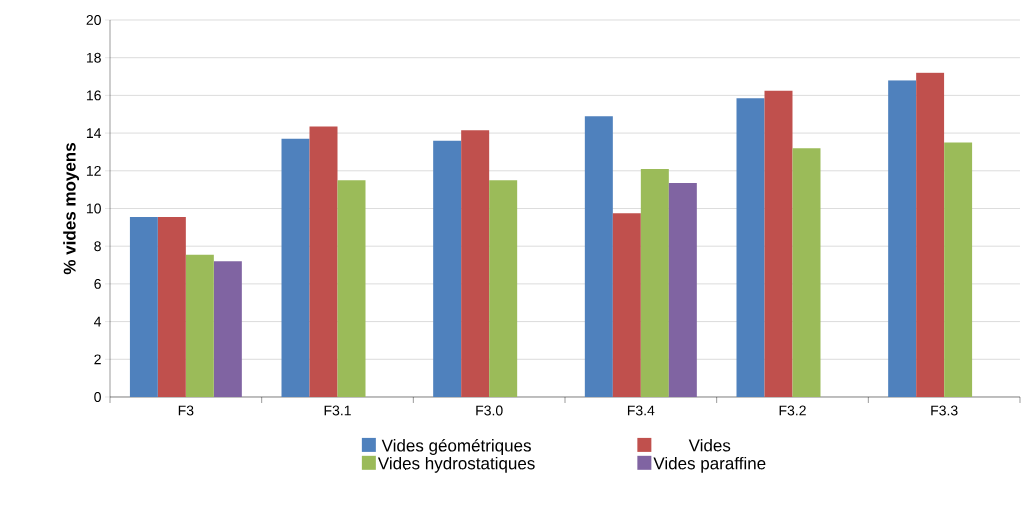 This screenshot has height=524, width=1029. I want to click on y-tick-label: 6, so click(97, 283).